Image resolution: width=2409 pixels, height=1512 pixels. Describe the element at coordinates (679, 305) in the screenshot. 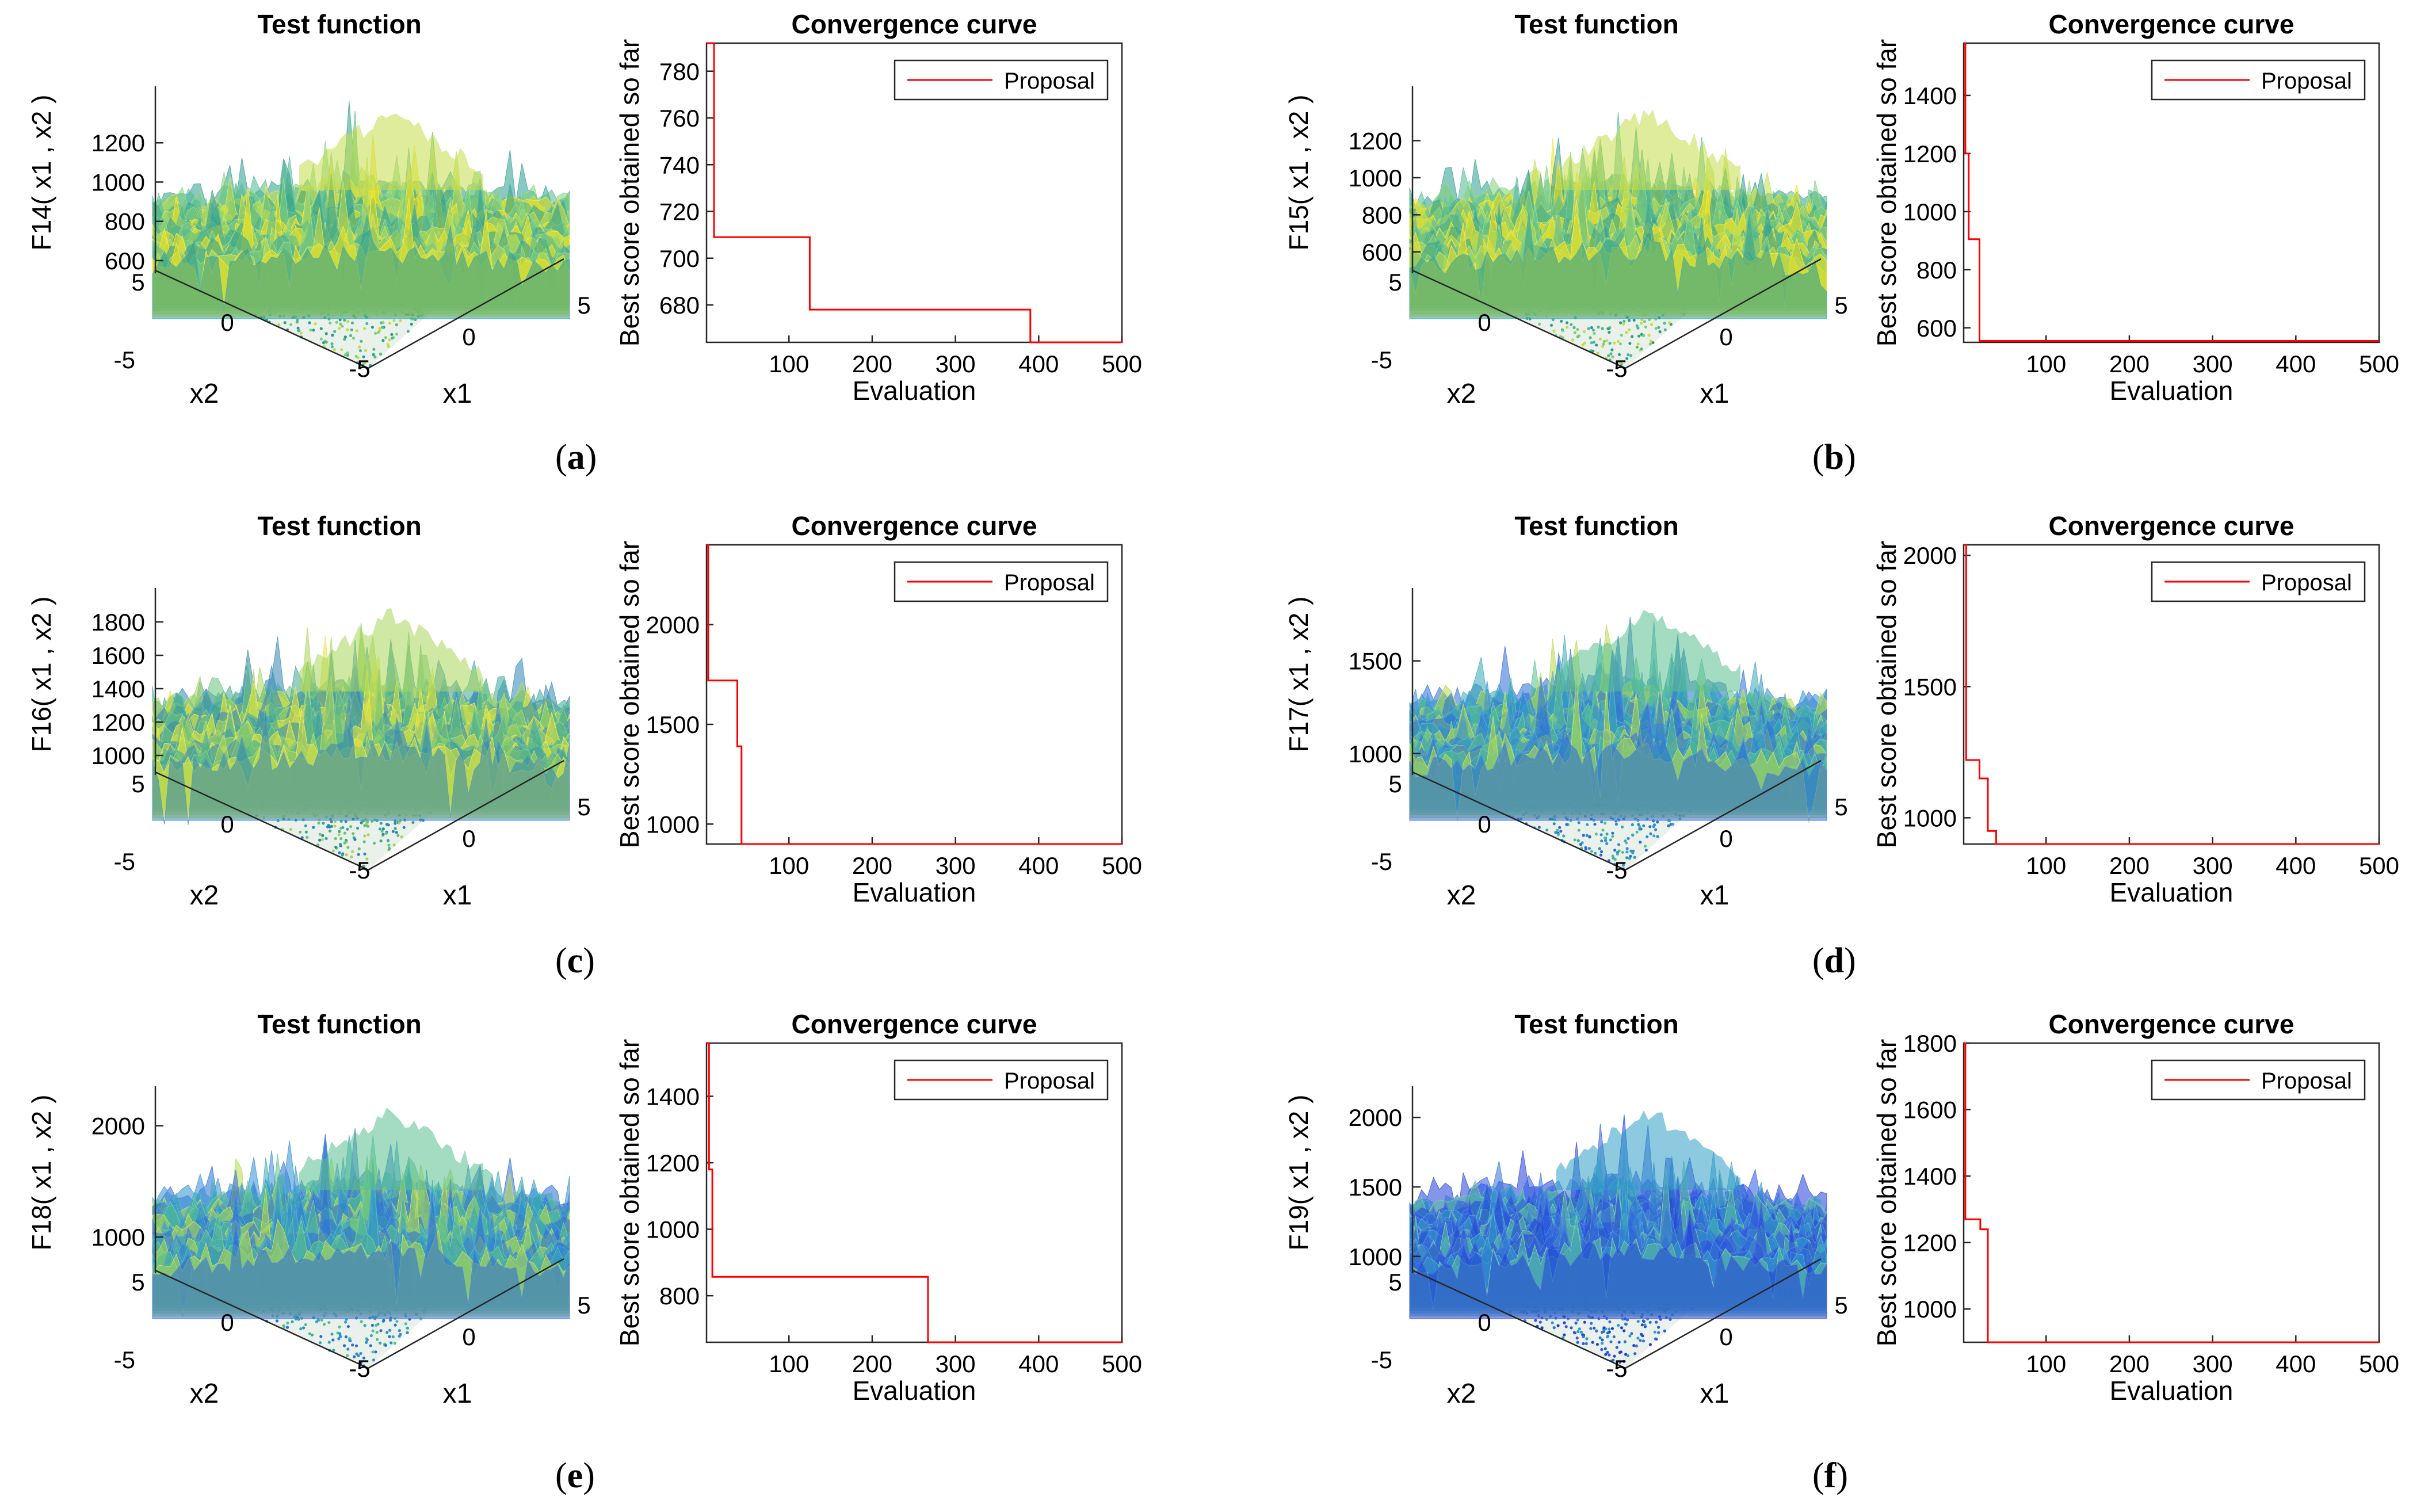

I see `y-tick-label: 680` at that location.